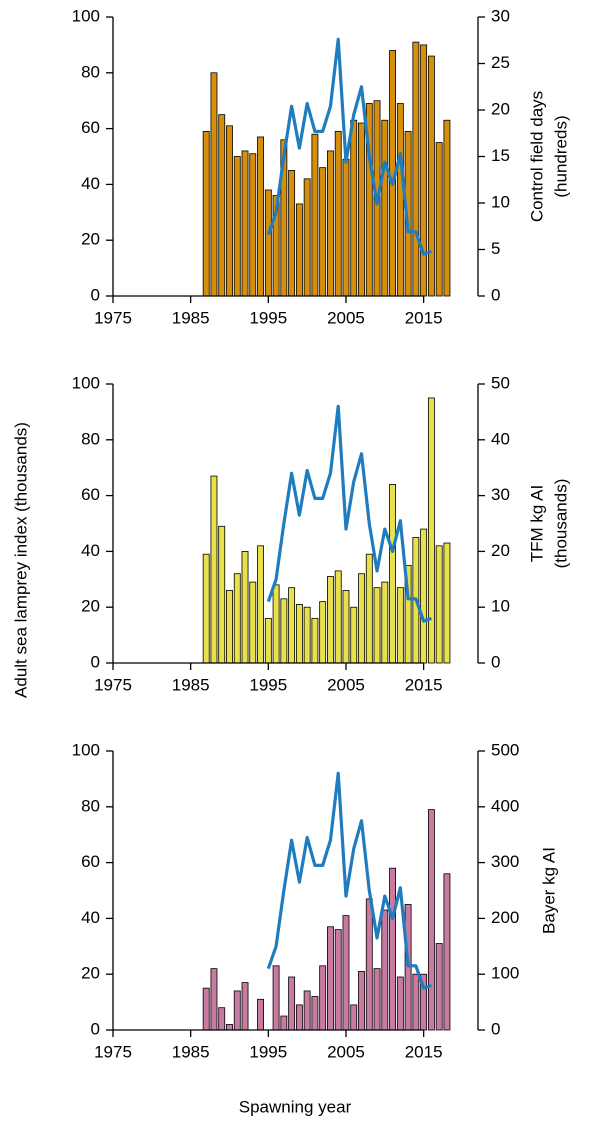 Image resolution: width=597 pixels, height=1133 pixels. What do you see at coordinates (495, 248) in the screenshot?
I see `y2-tick-label: 5` at bounding box center [495, 248].